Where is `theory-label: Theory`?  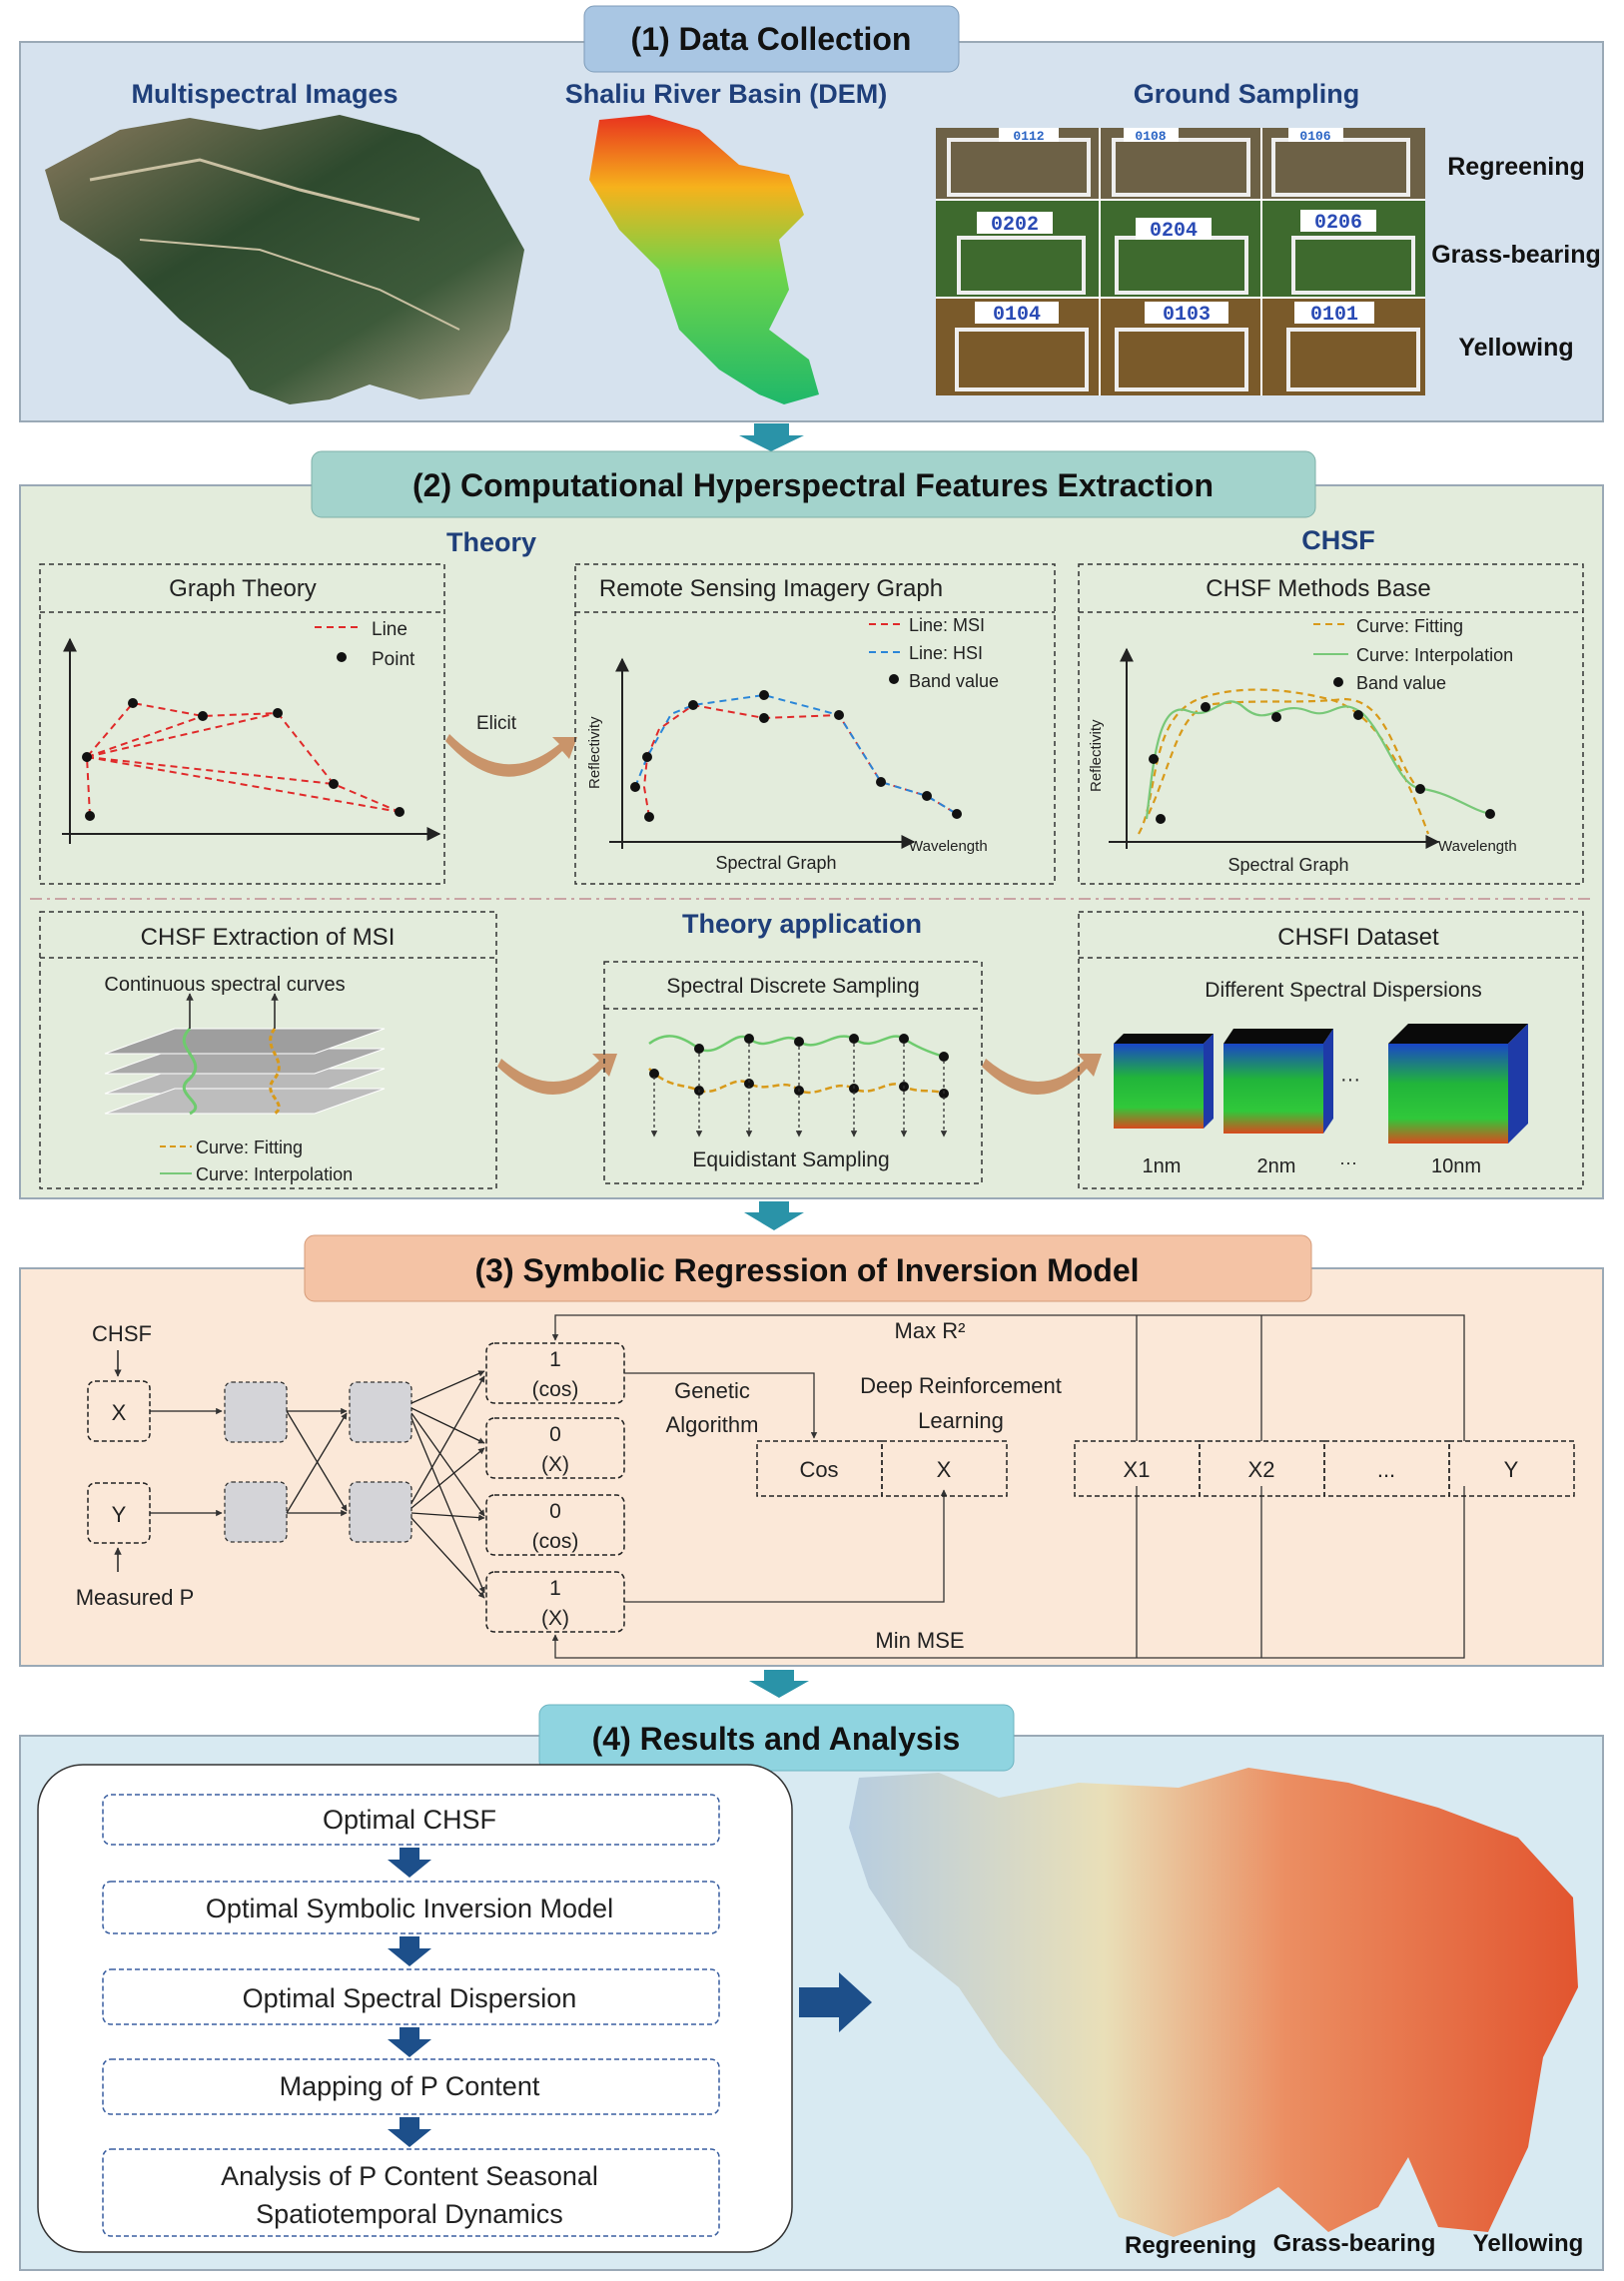 theory-label: Theory is located at coordinates (491, 542).